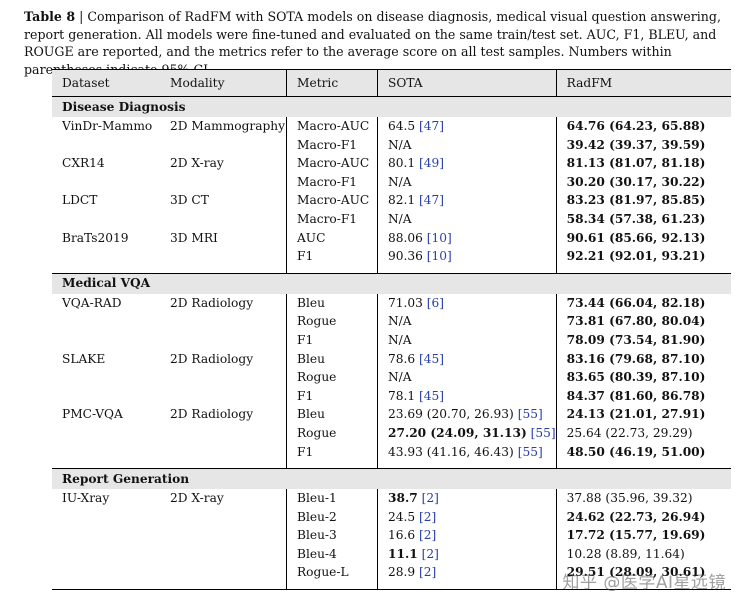 The height and width of the screenshot is (613, 744). I want to click on header-radfm: RadFM, so click(643, 83).